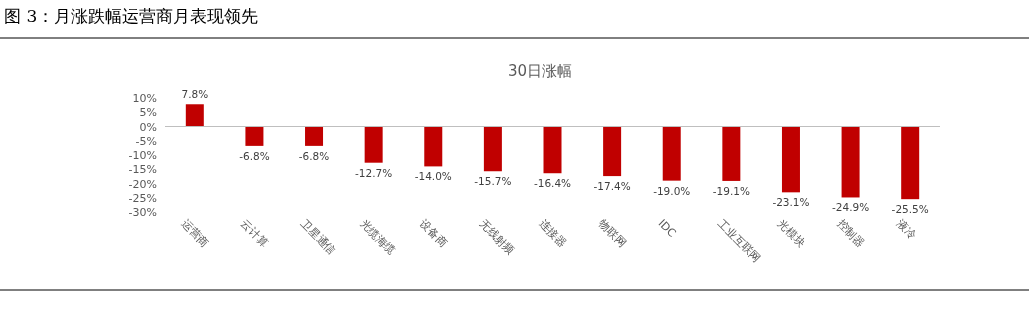  I want to click on x-tick-label: 控制器, so click(850, 233).